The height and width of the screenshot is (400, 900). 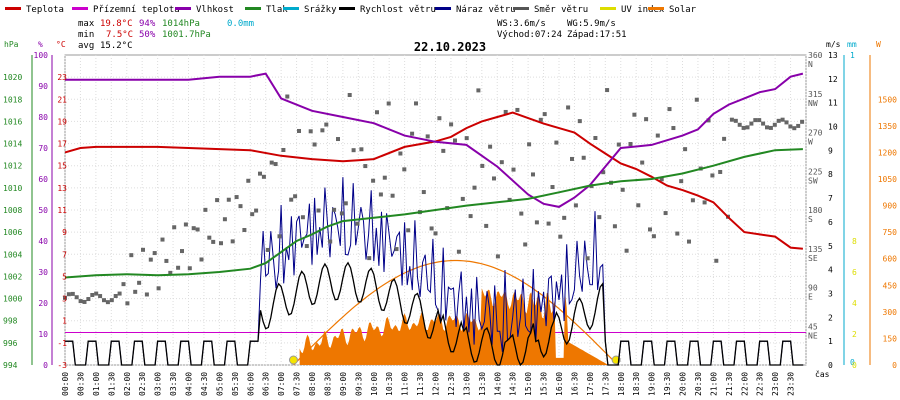 I want to click on tick-x: 08:00, so click(x=312, y=384).